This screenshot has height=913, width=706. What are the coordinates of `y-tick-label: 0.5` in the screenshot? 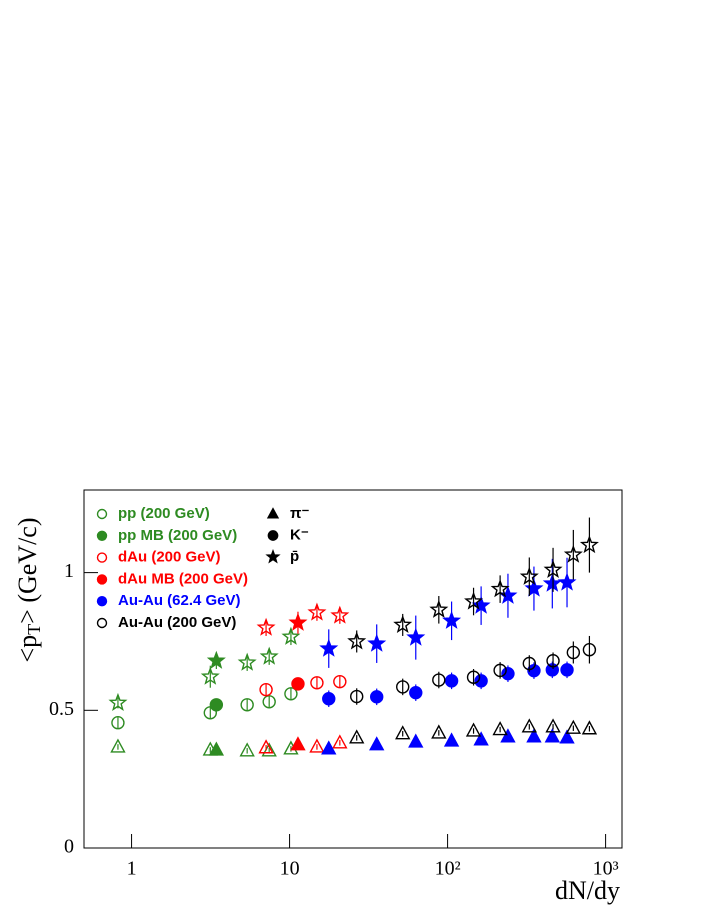 It's located at (61, 709).